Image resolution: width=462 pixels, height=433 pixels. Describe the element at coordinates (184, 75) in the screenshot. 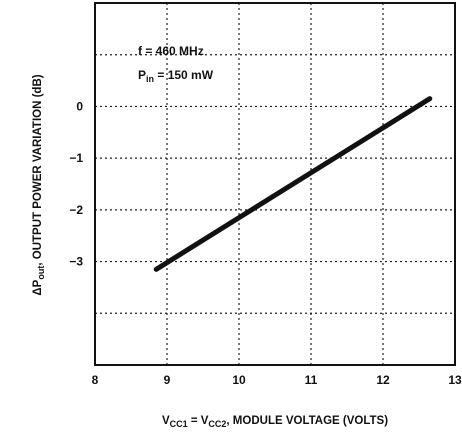

I see `annotation-input-power-value: = 150 mW` at that location.